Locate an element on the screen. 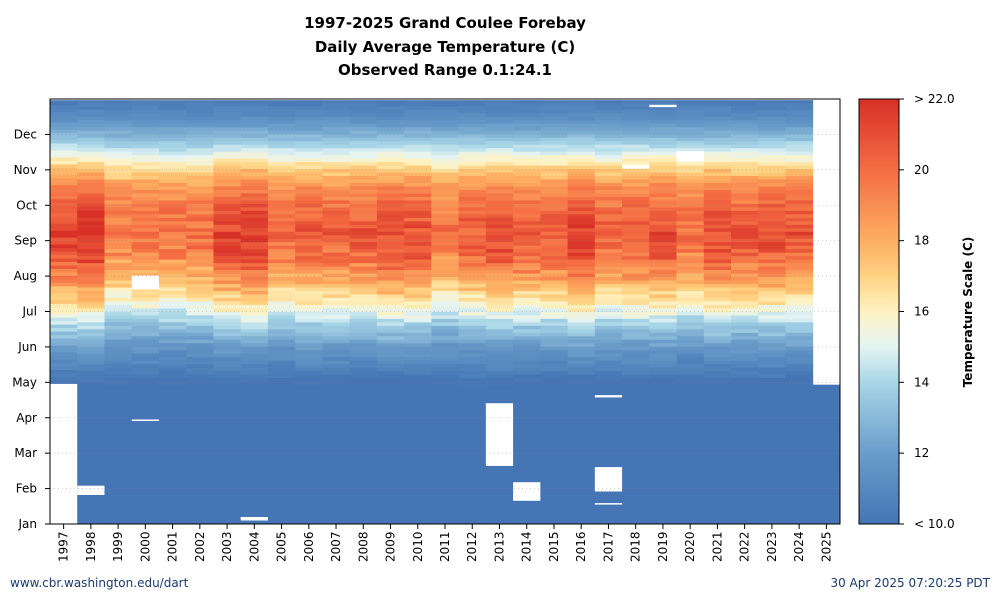  x-tick-label-2017: 2017 is located at coordinates (608, 546).